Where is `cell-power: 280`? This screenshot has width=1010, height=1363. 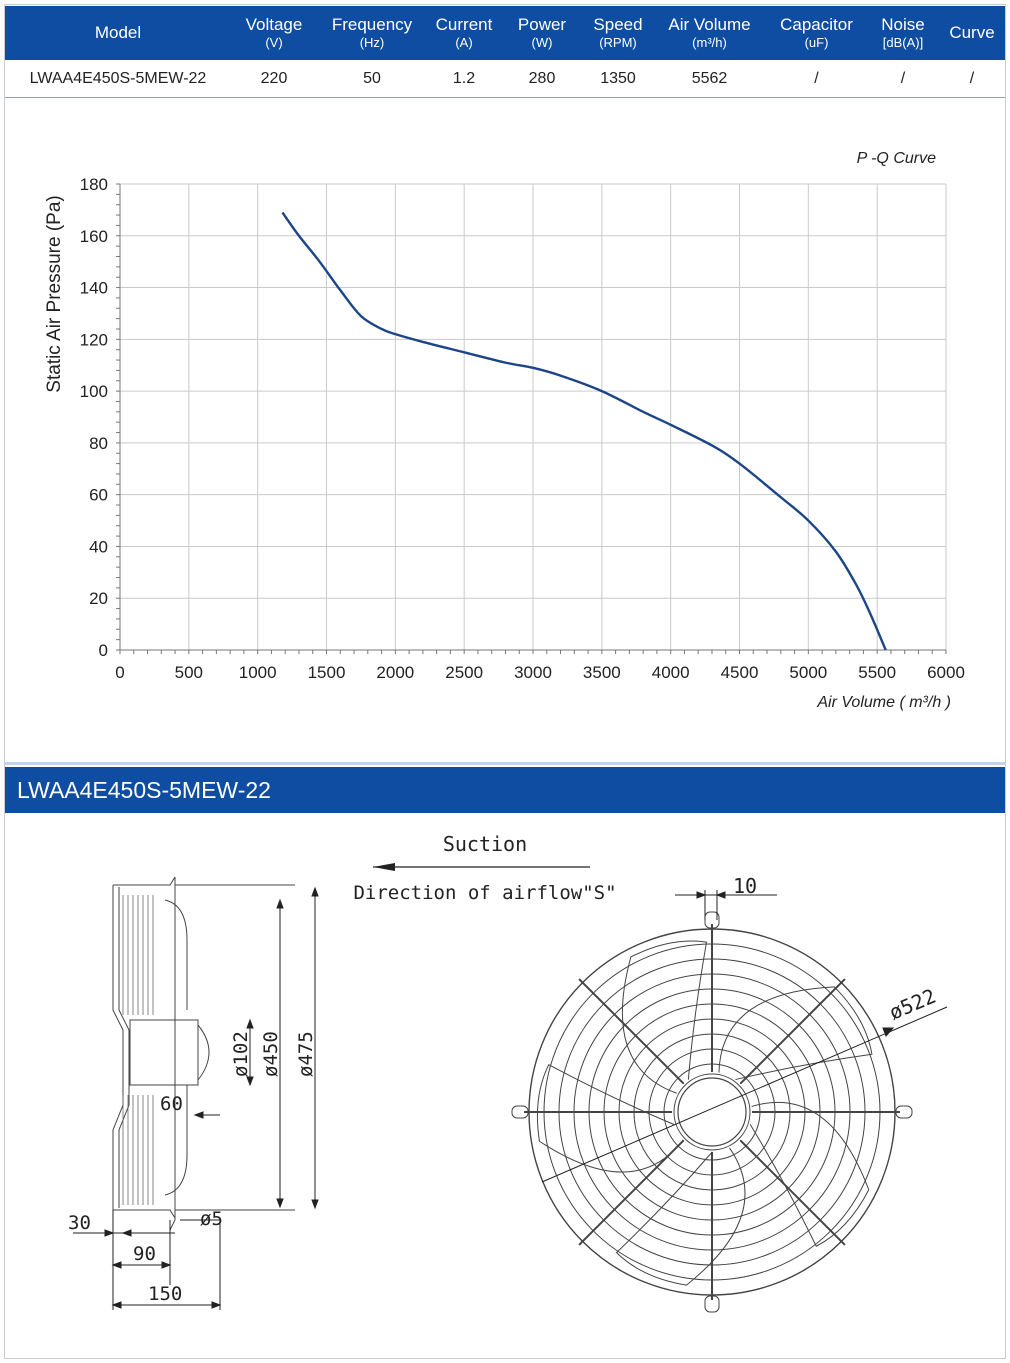
cell-power: 280 is located at coordinates (542, 78).